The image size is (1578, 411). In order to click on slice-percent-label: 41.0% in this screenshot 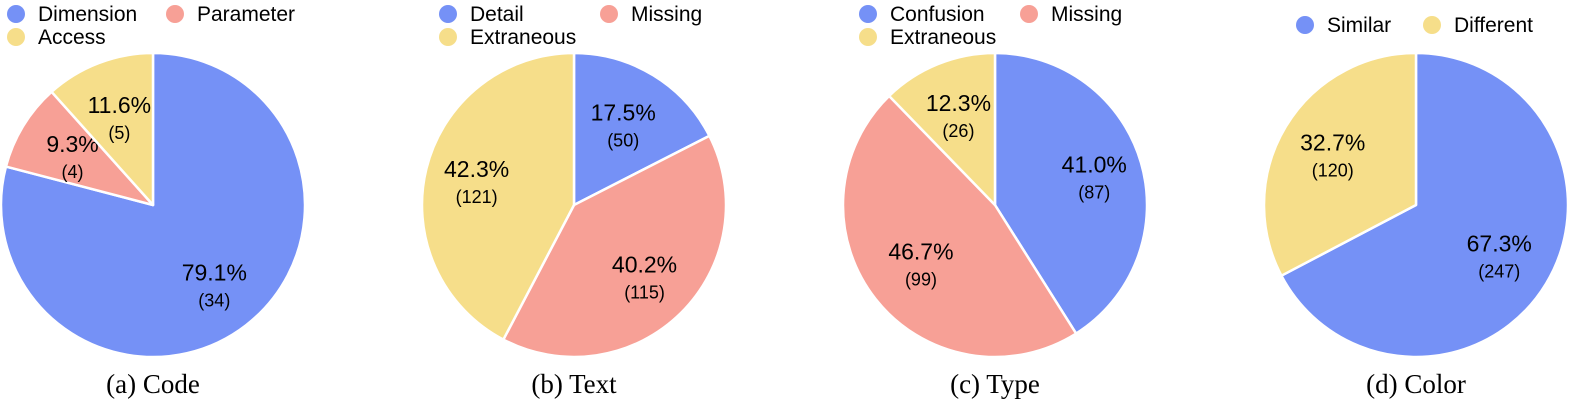, I will do `click(1094, 164)`.